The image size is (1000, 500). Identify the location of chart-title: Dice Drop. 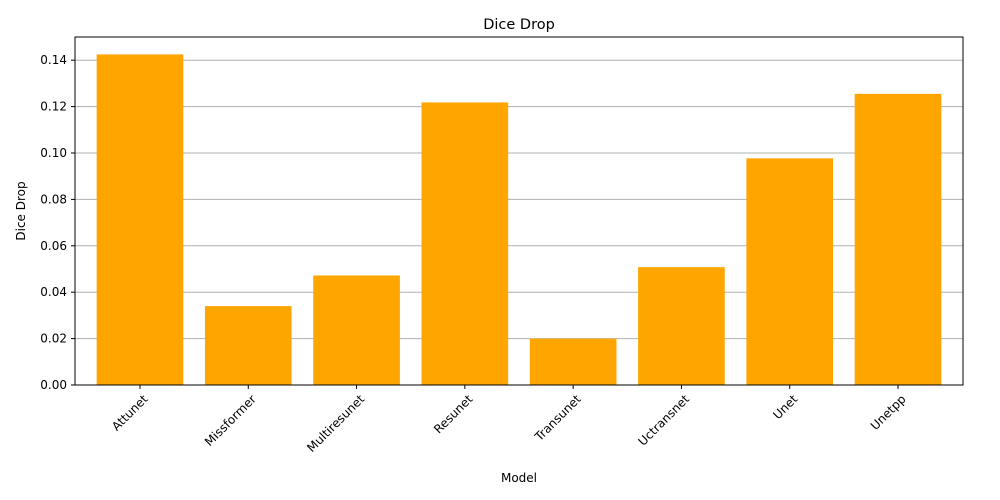
(519, 25).